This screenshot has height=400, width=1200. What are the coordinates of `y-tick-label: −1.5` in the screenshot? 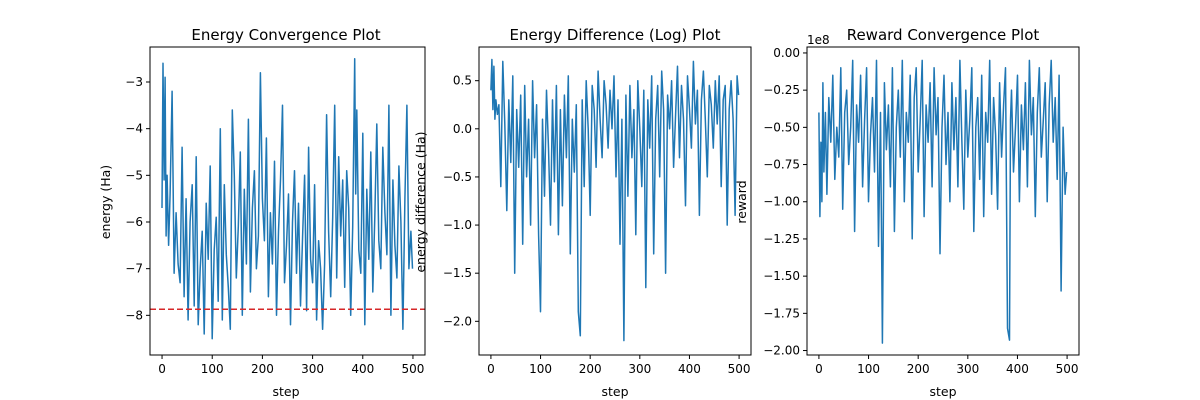 It's located at (457, 273).